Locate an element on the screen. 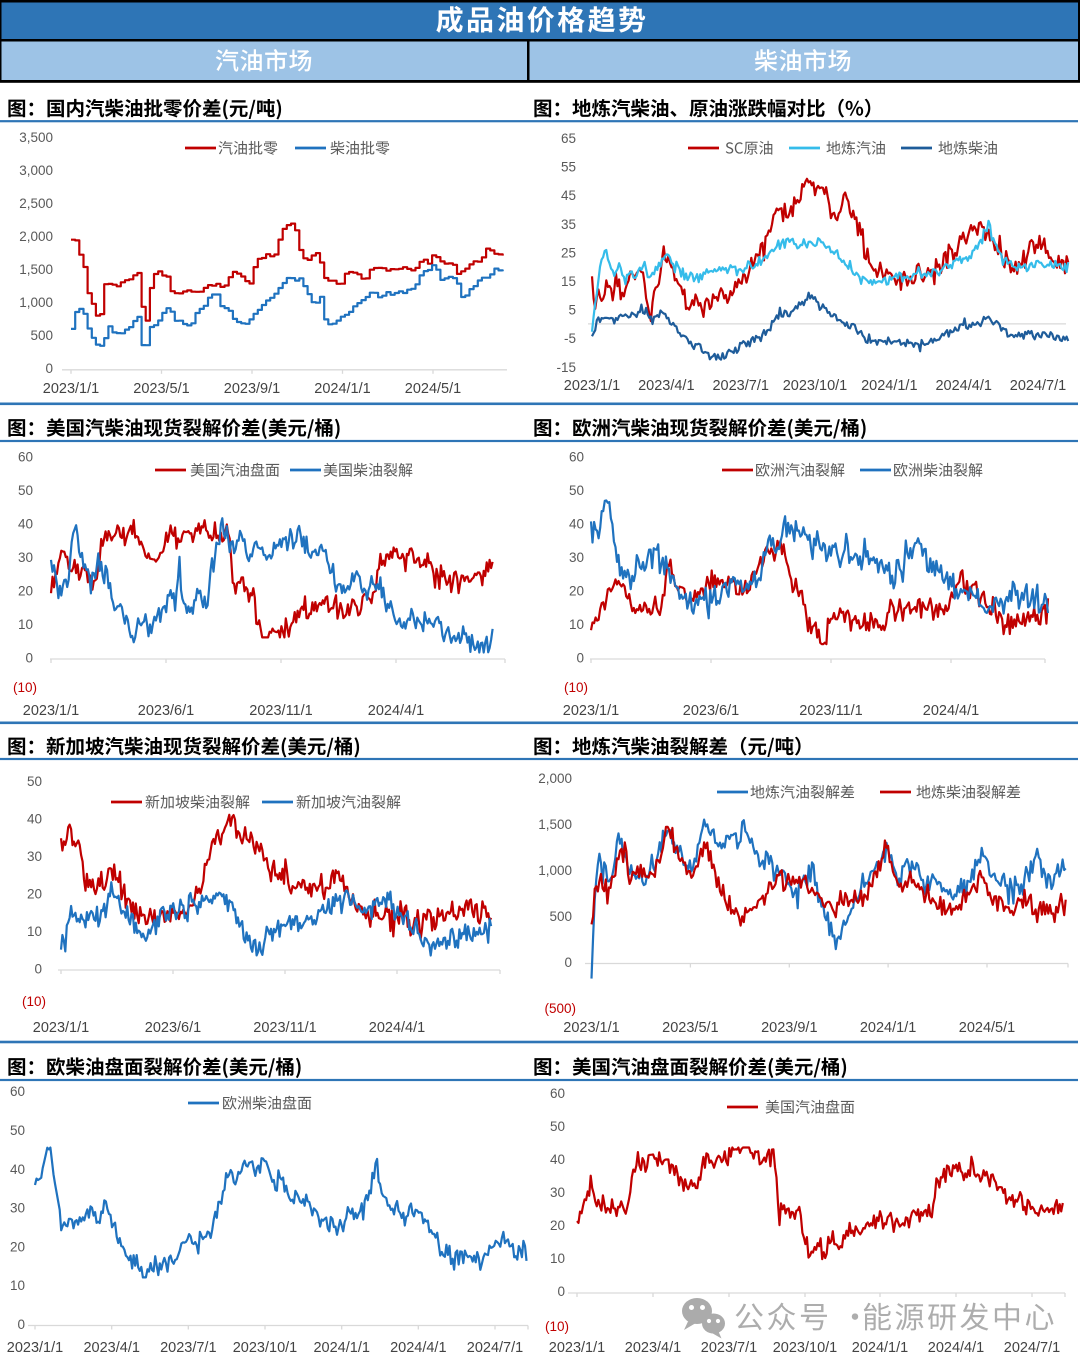 This screenshot has width=1080, height=1368. svg-text: 25 is located at coordinates (568, 252).